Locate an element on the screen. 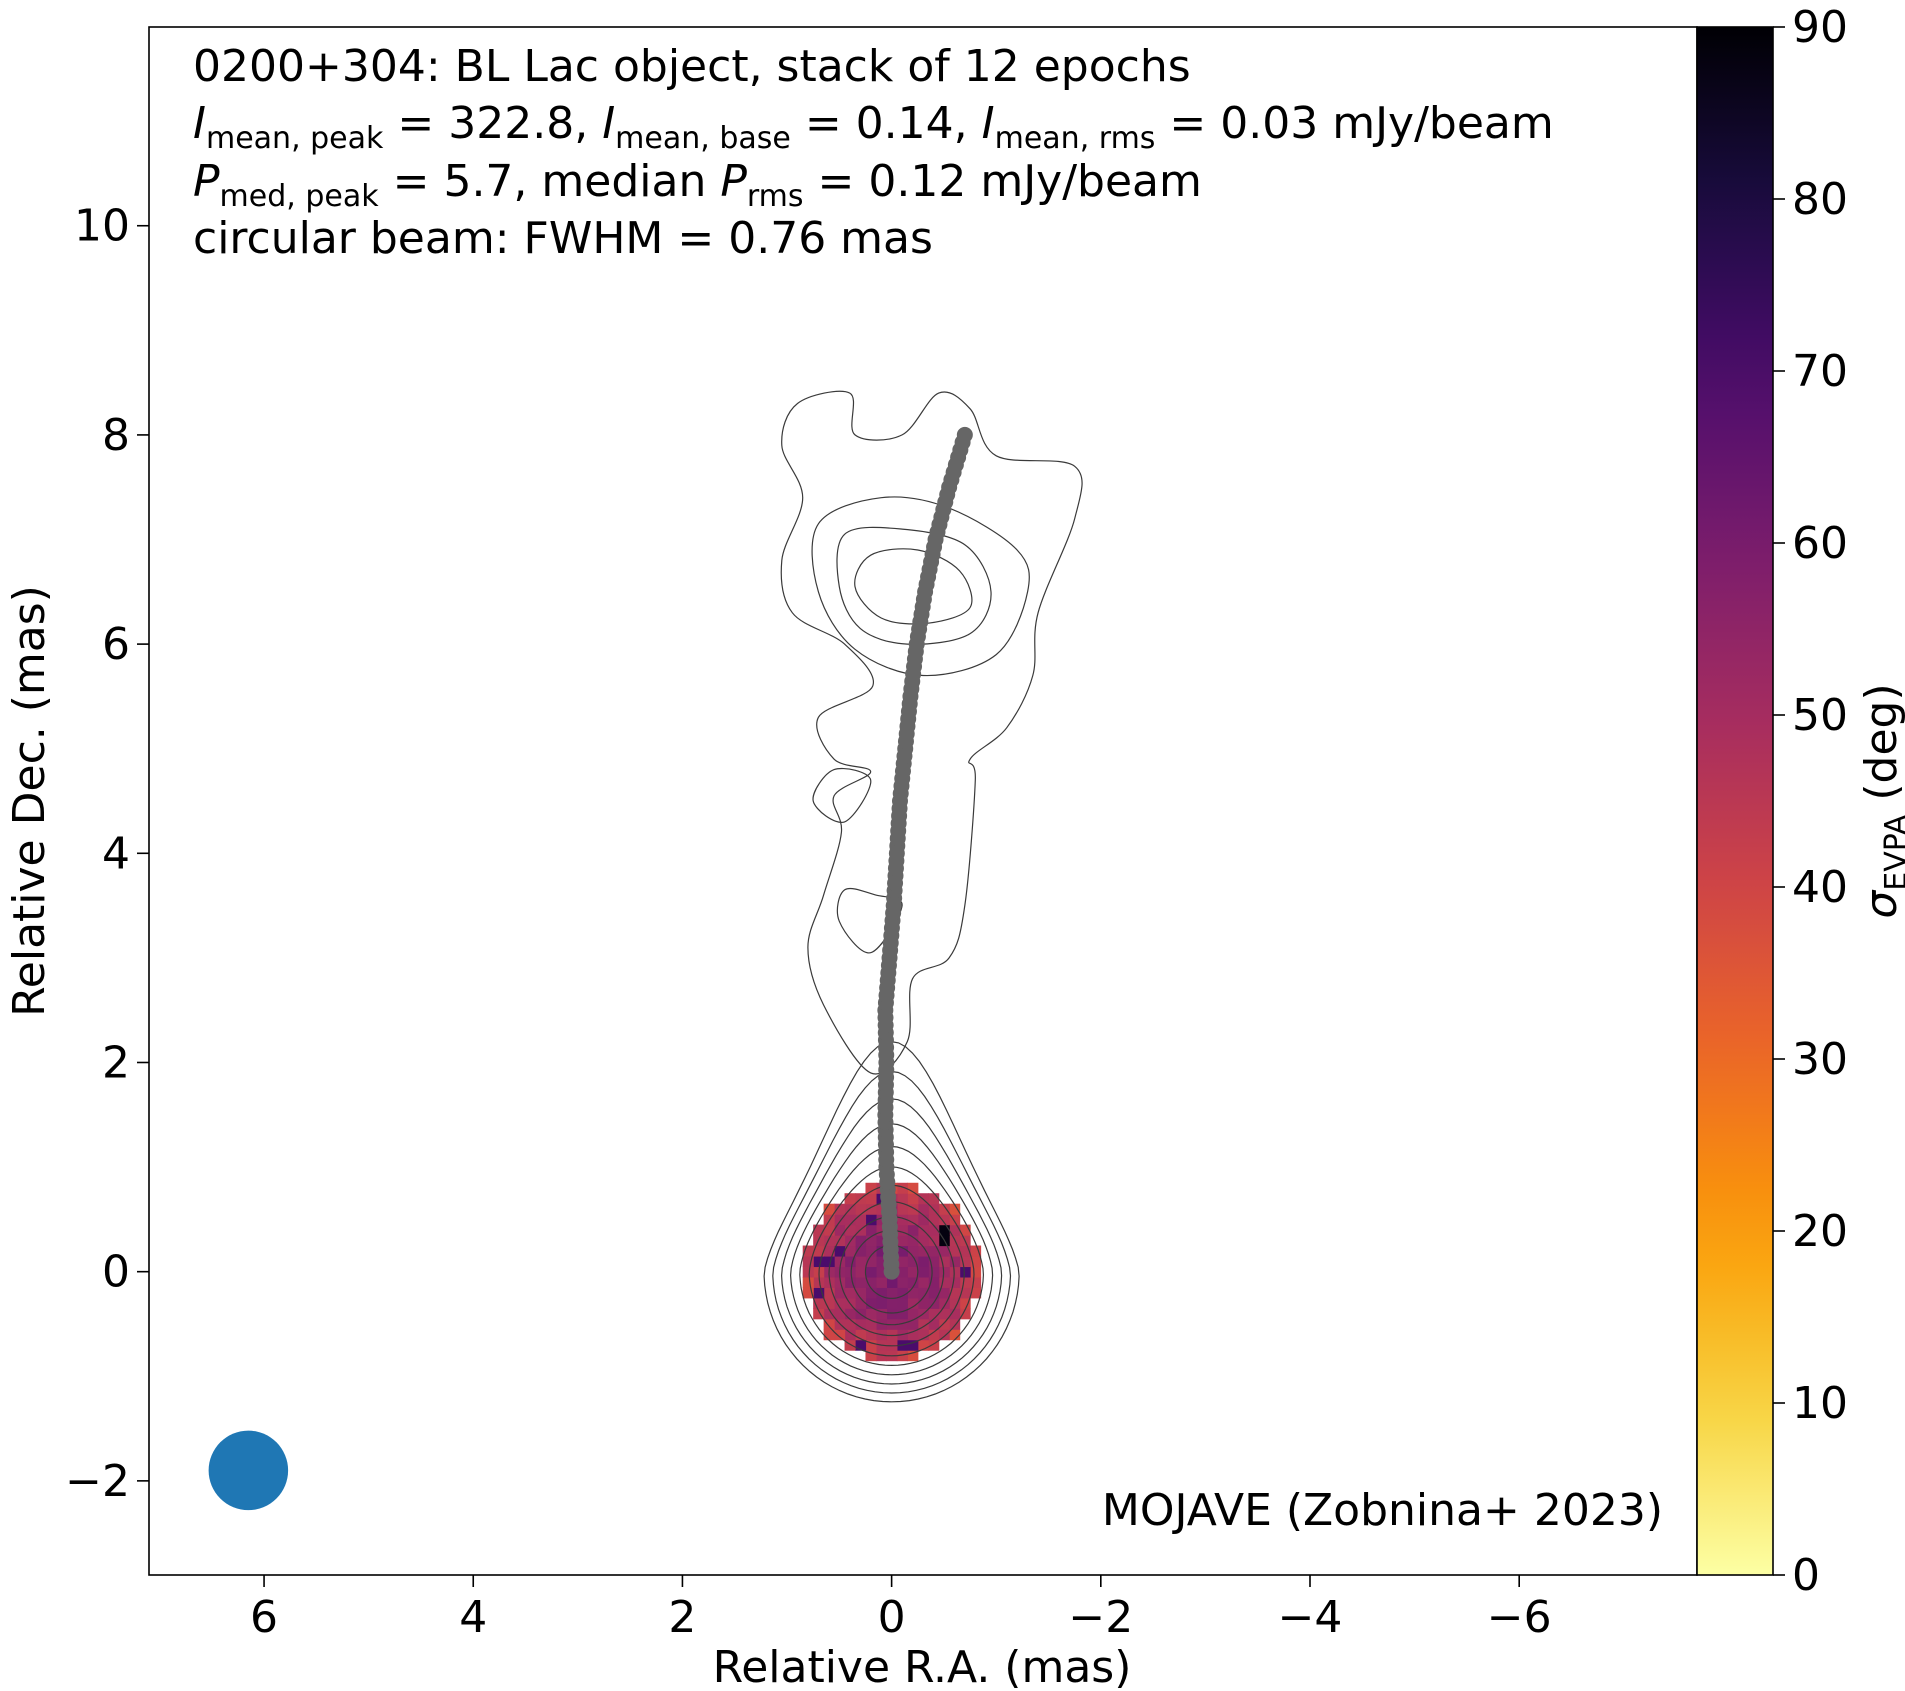 The image size is (1905, 1691). y-tick-label: 4 is located at coordinates (116, 853).